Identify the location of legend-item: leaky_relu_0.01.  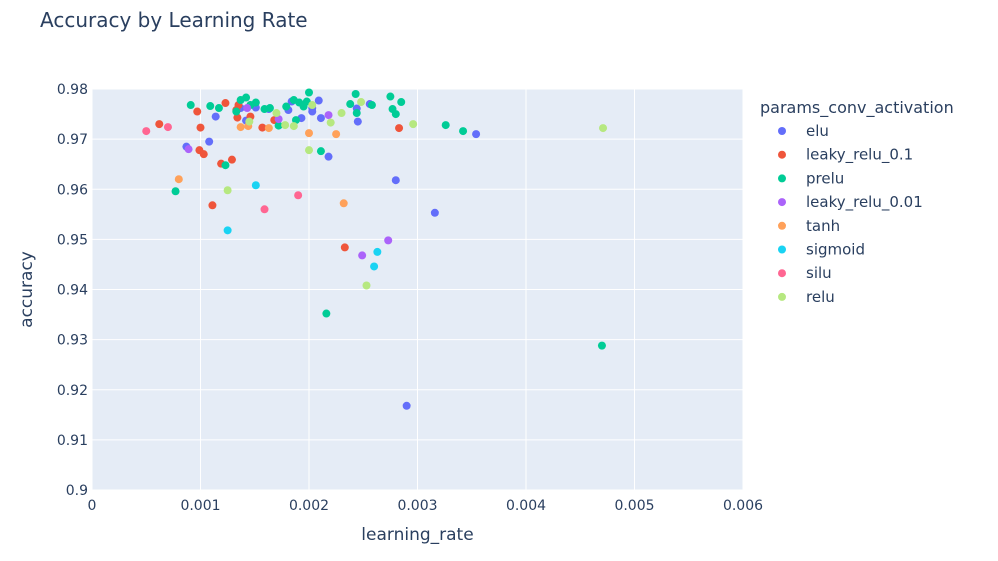
(850, 202).